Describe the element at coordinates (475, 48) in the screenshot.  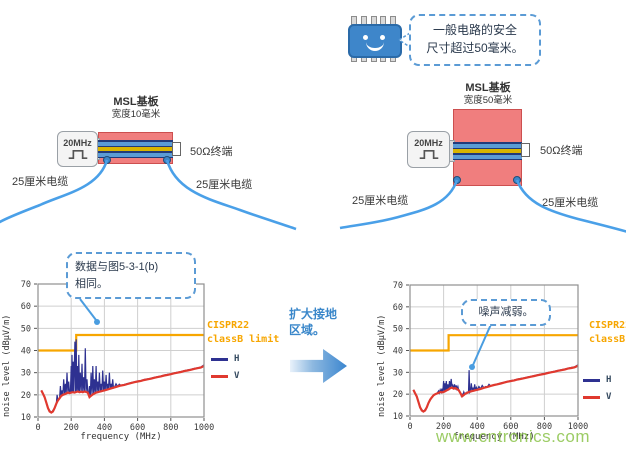
I see `safety-size-line2: 尺寸超过50毫米。` at that location.